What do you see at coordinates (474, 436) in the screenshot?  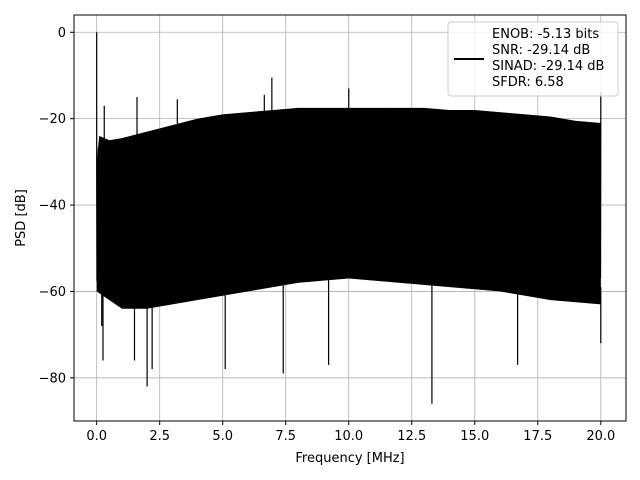 I see `x-tick-label: 15.0` at bounding box center [474, 436].